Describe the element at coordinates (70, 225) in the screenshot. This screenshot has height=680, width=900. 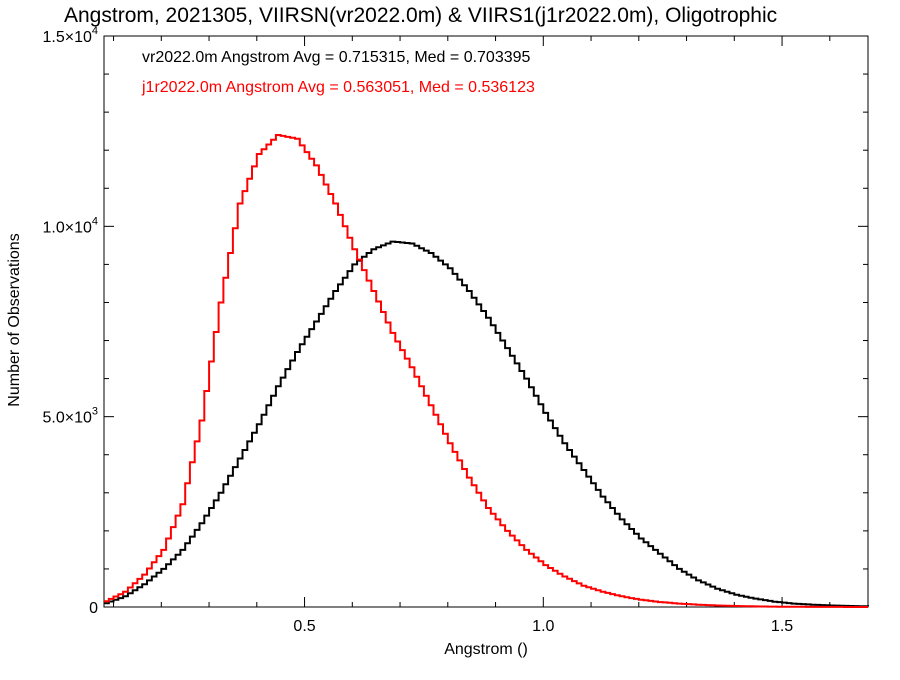
I see `y-tick-label: 1.0×10⁴` at that location.